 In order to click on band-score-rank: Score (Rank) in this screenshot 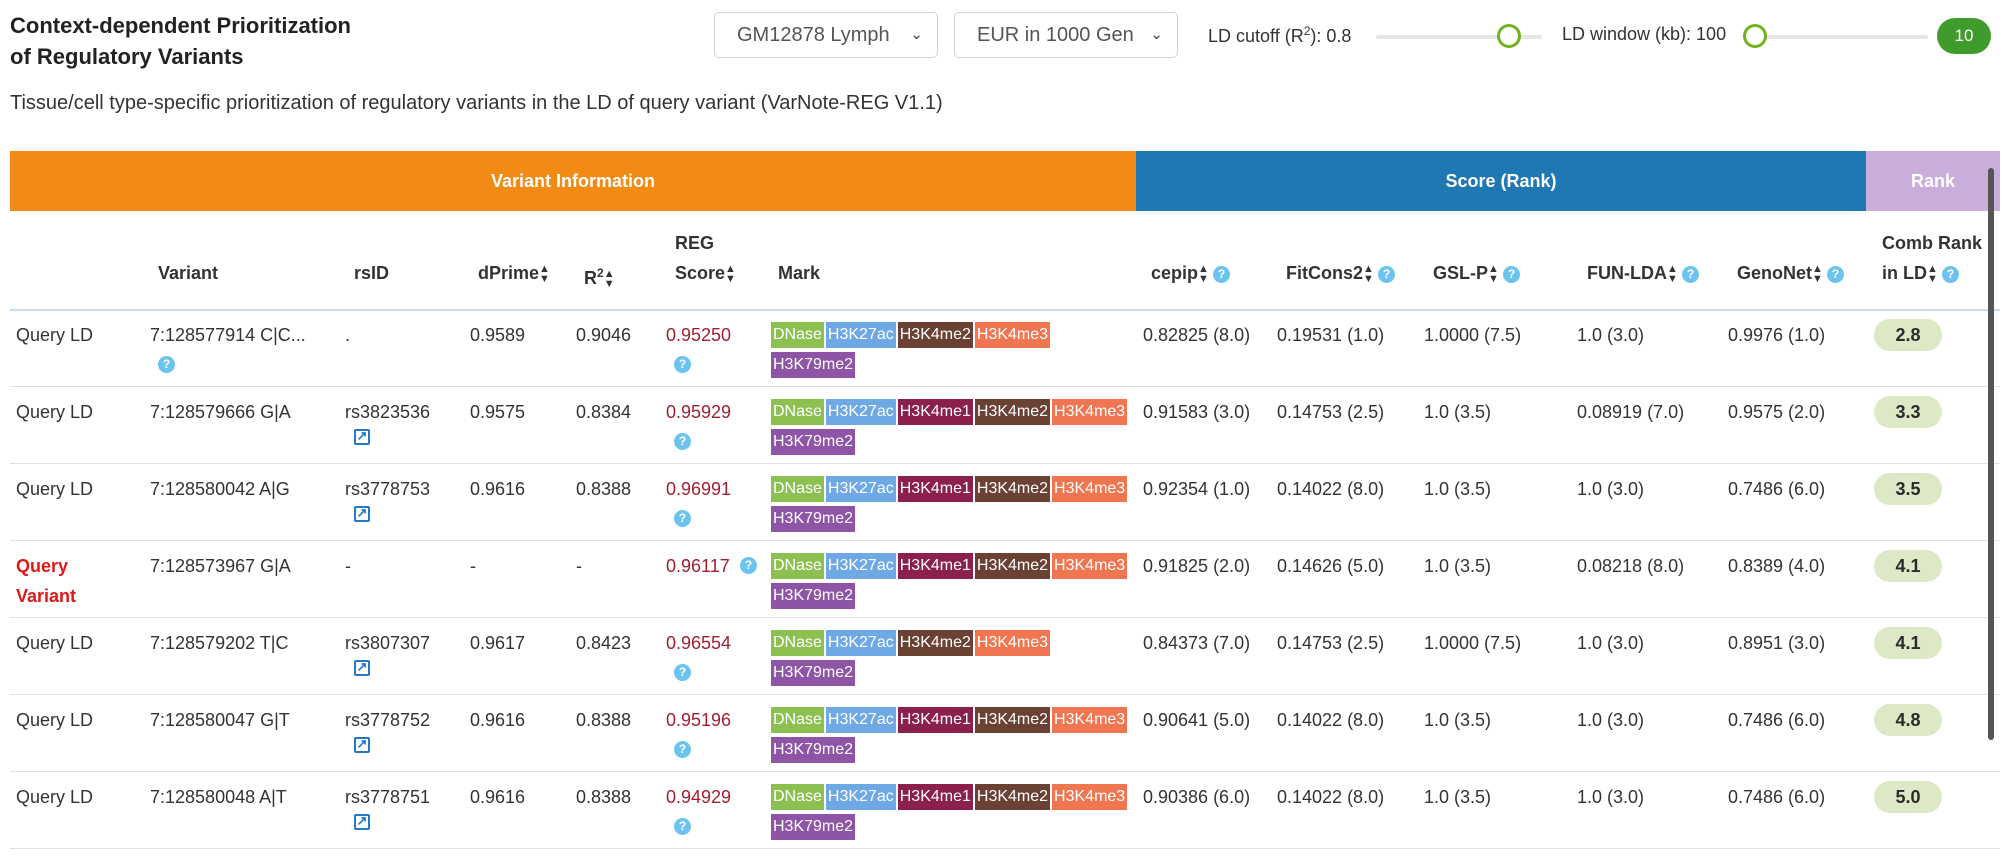, I will do `click(1501, 181)`.